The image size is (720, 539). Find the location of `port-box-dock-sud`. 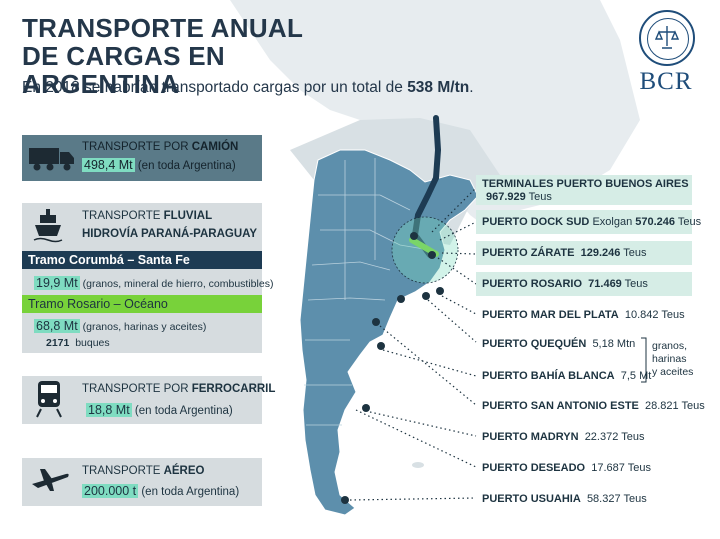

port-box-dock-sud is located at coordinates (584, 222).